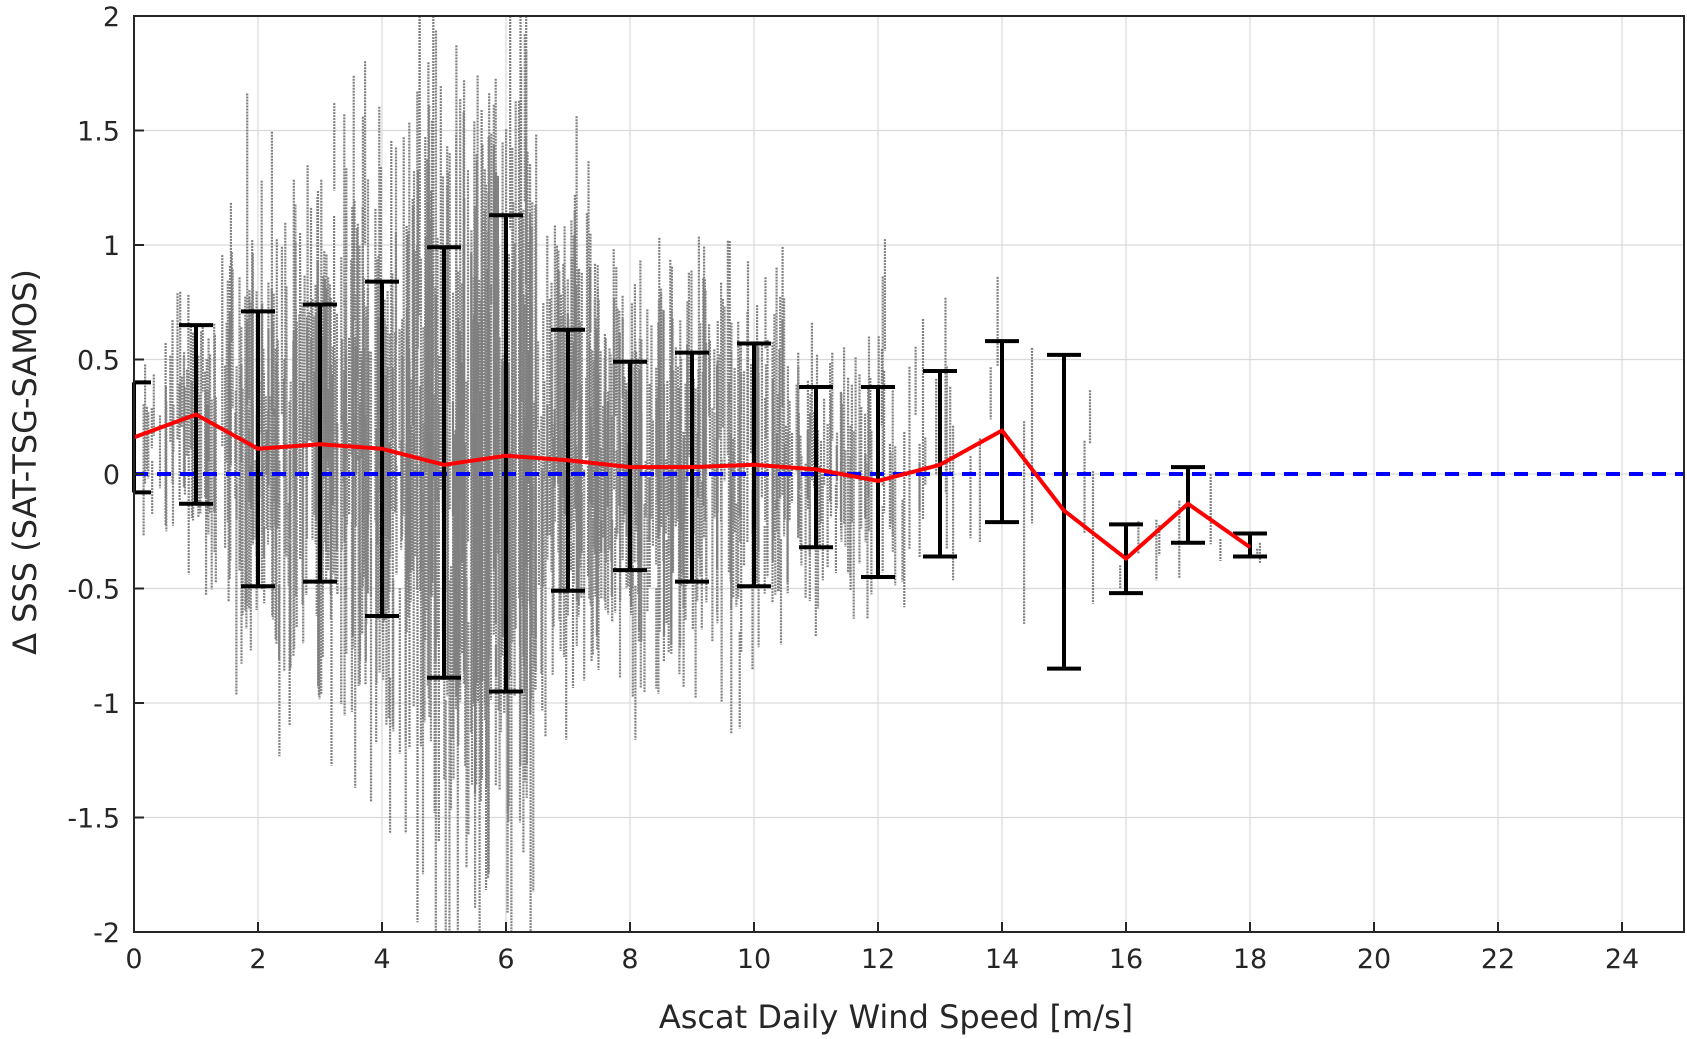 The height and width of the screenshot is (1039, 1687). I want to click on x-axis-ticks: 0 2 4 6 8 10 12 14 16 18 20 22 24, so click(882, 948).